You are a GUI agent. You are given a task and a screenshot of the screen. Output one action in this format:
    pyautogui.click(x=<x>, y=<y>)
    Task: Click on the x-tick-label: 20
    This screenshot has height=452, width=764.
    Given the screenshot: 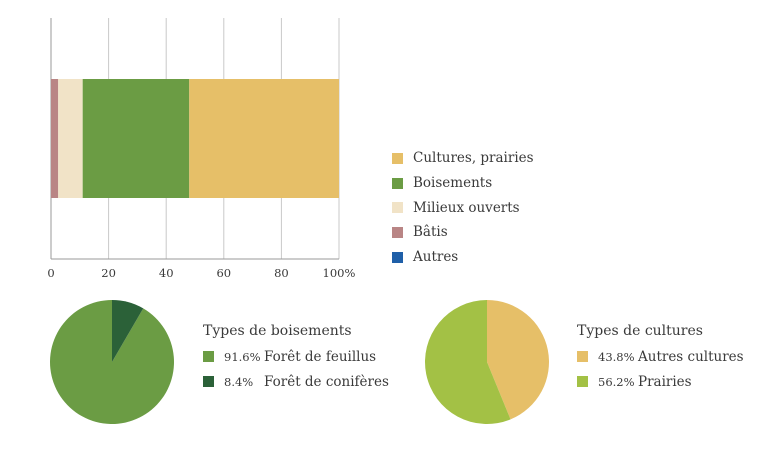 What is the action you would take?
    pyautogui.click(x=108, y=273)
    